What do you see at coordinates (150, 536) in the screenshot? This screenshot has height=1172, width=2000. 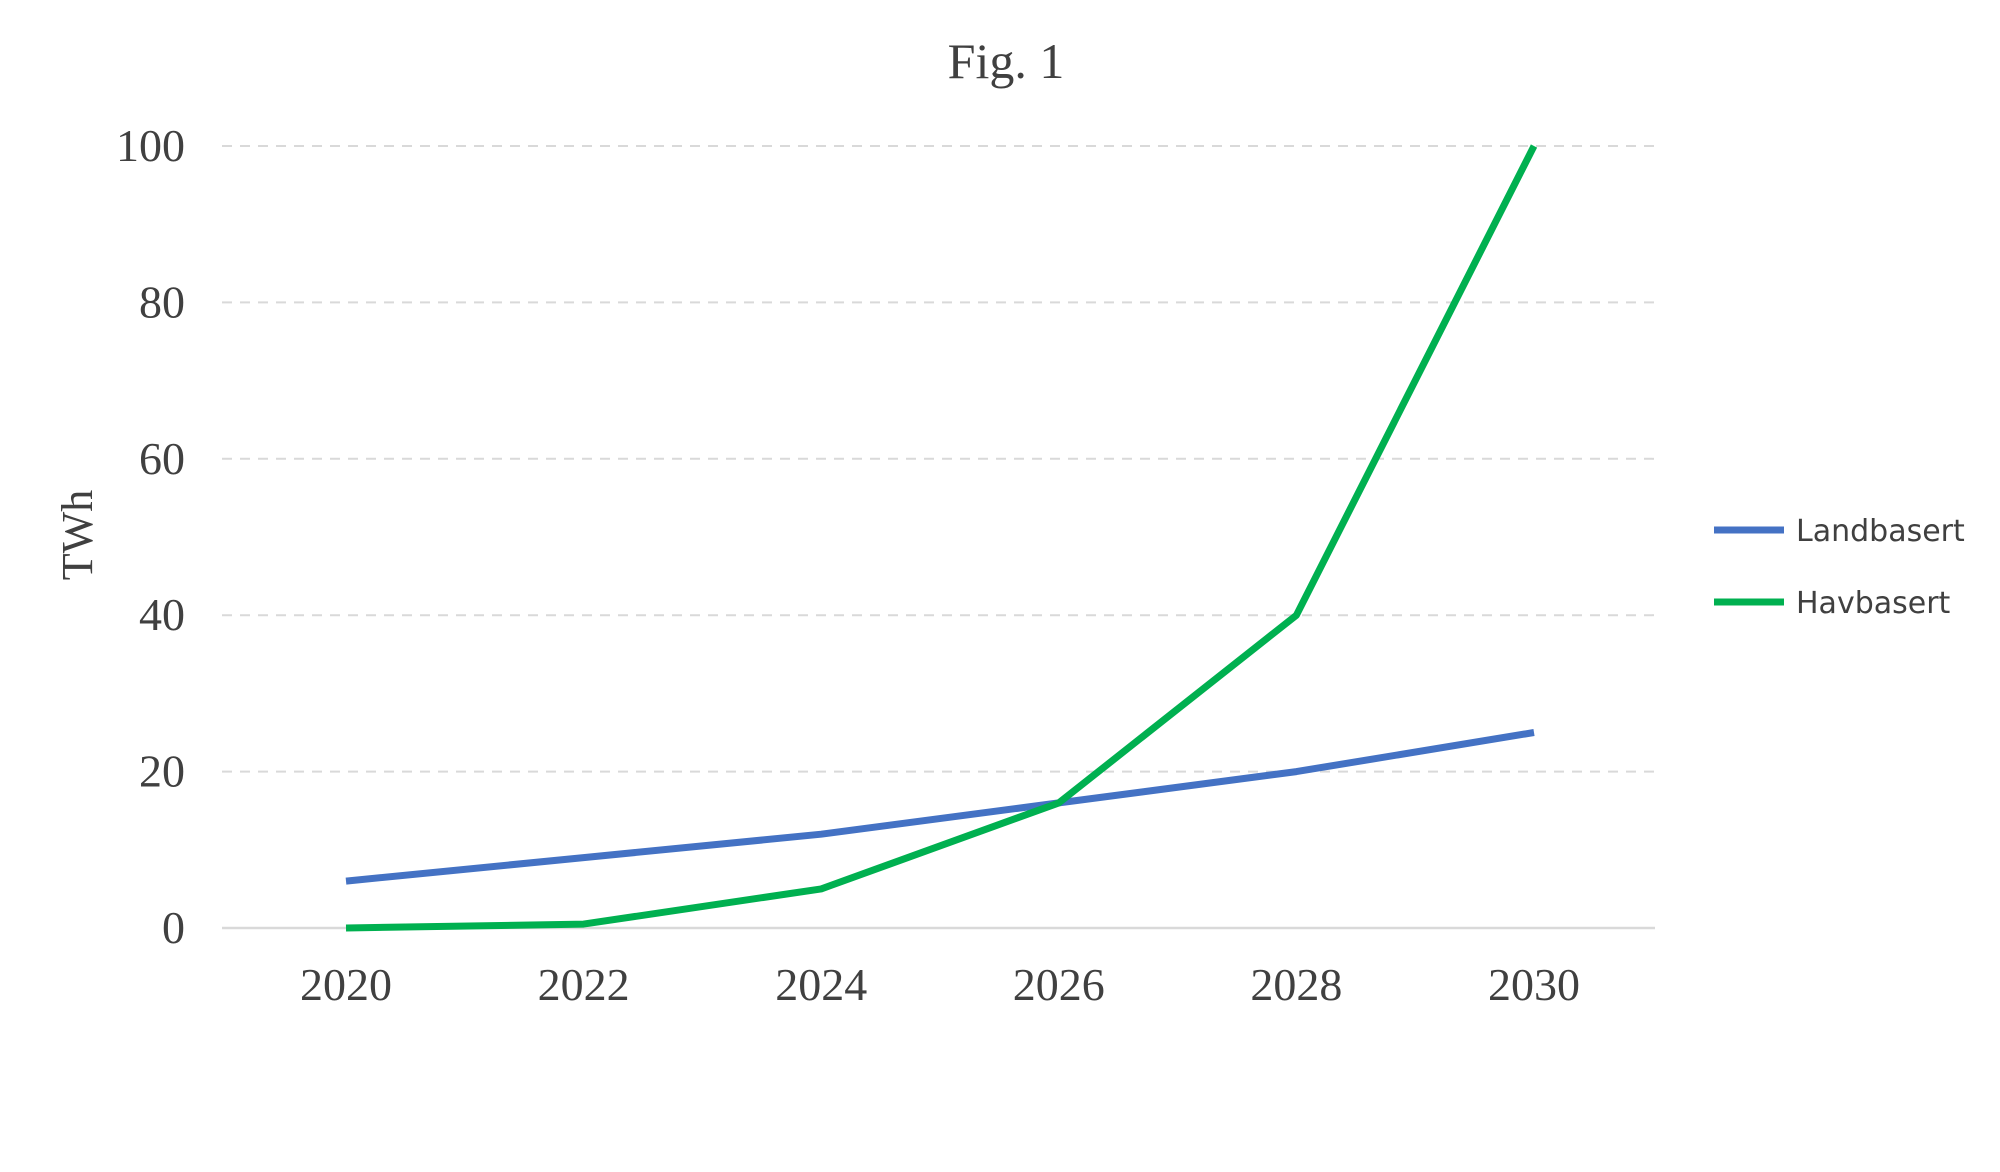 I see `y-axis-ticks: 0 20 40 60 80 100` at bounding box center [150, 536].